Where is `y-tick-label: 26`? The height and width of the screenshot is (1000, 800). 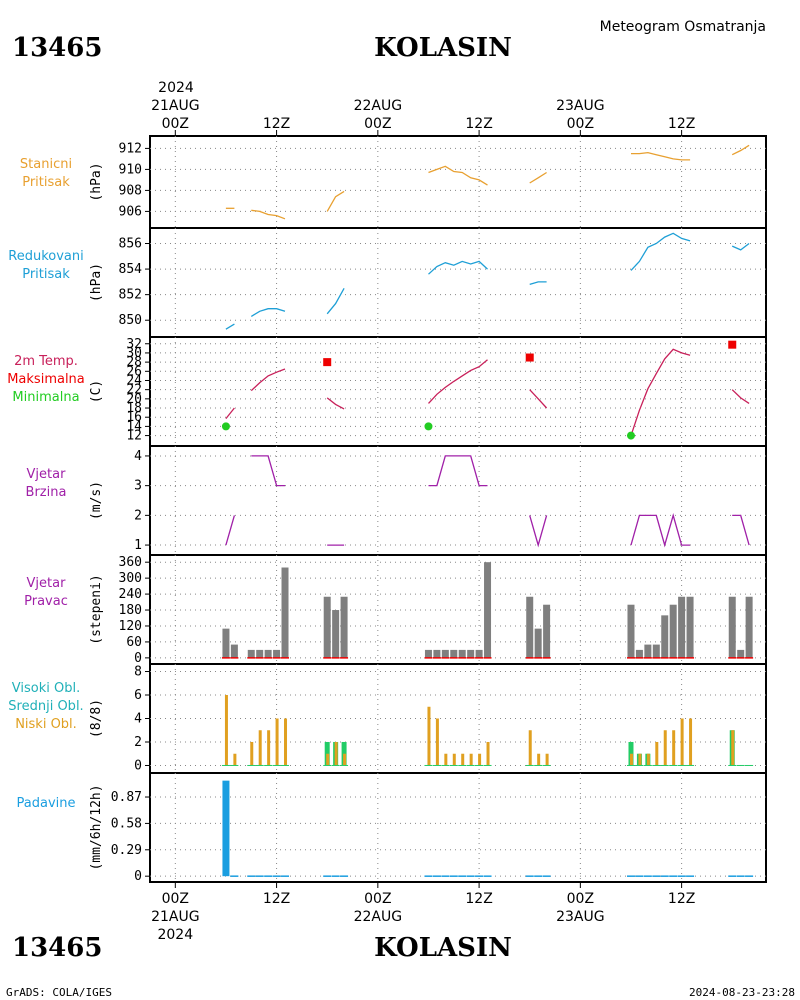
y-tick-label: 26 is located at coordinates (134, 371).